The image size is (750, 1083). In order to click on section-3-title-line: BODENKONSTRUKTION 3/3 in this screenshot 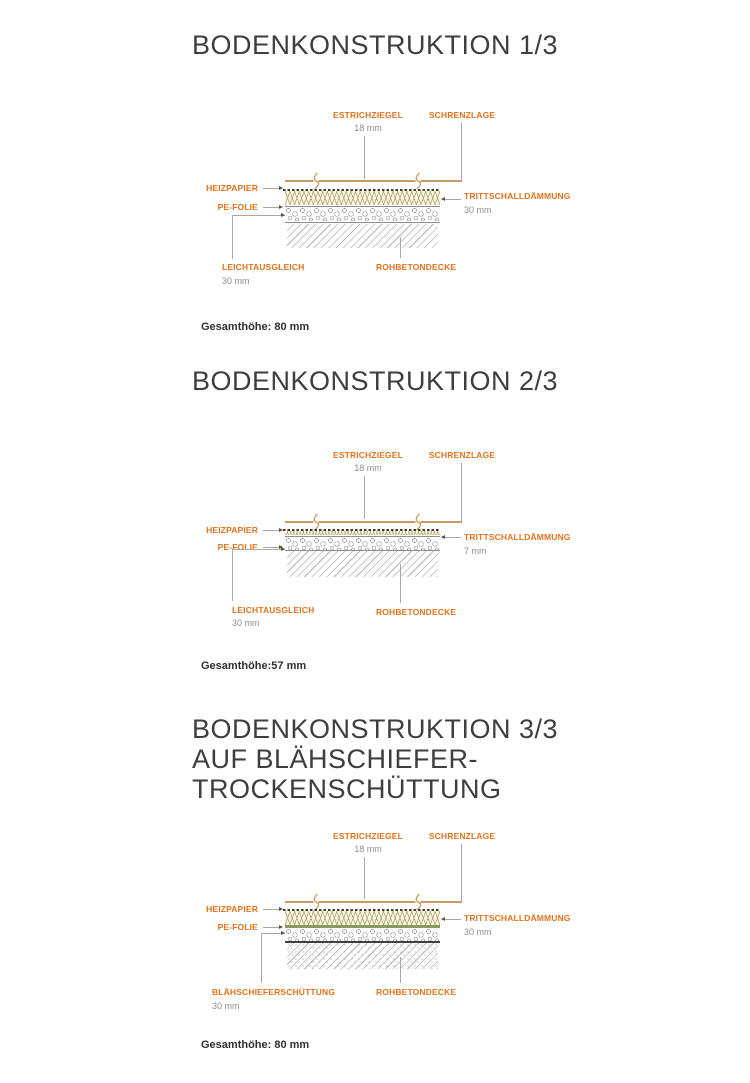, I will do `click(375, 729)`.